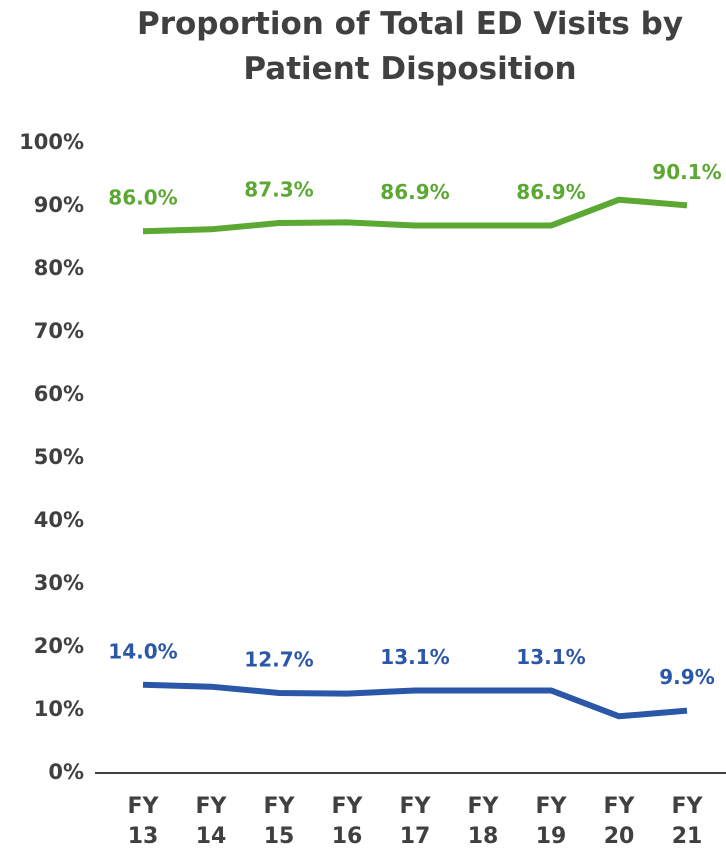  What do you see at coordinates (59, 457) in the screenshot?
I see `y-tick-label: 50%` at bounding box center [59, 457].